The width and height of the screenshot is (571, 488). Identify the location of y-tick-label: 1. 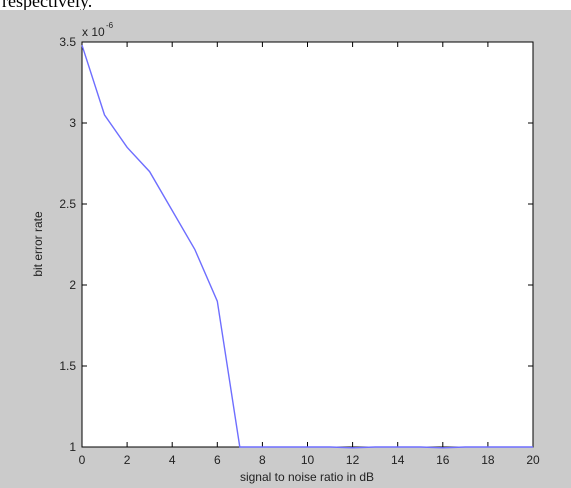
(72, 447).